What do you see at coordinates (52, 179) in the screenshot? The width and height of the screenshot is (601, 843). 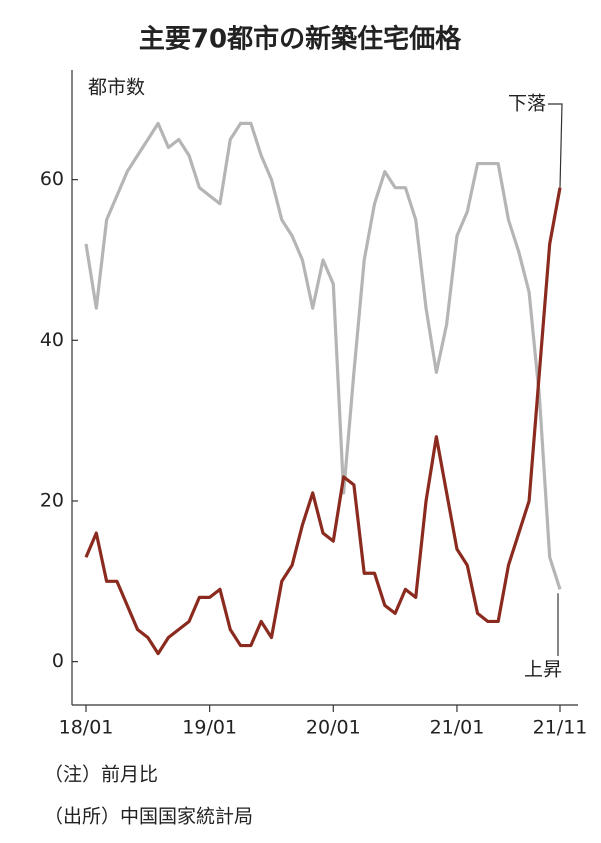 I see `y-tick-label: 60` at bounding box center [52, 179].